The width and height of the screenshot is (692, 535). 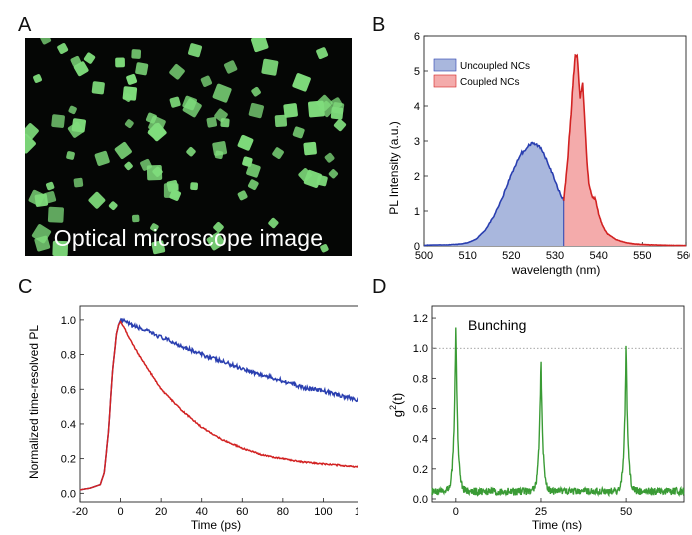 I want to click on chart-d-xtick-label: 0, so click(x=456, y=512).